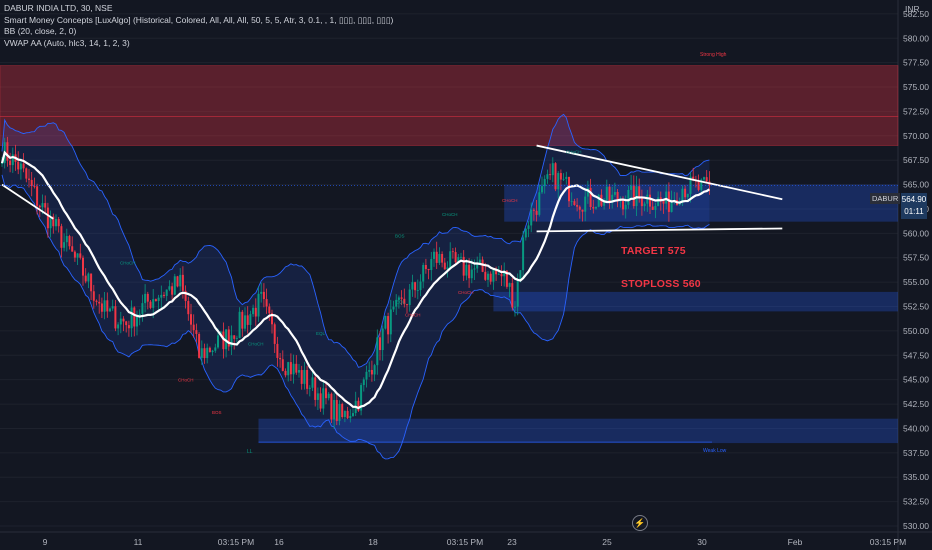 The image size is (932, 550). What do you see at coordinates (40, 31) in the screenshot?
I see `indicator-bb: BB (20, close, 2, 0)` at bounding box center [40, 31].